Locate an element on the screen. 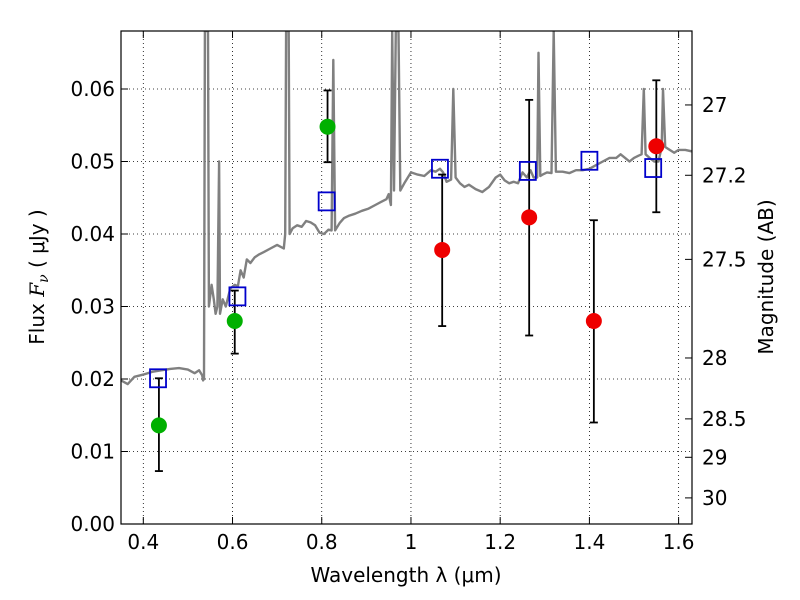 The width and height of the screenshot is (800, 600). x-tick-label: 0.8 is located at coordinates (322, 542).